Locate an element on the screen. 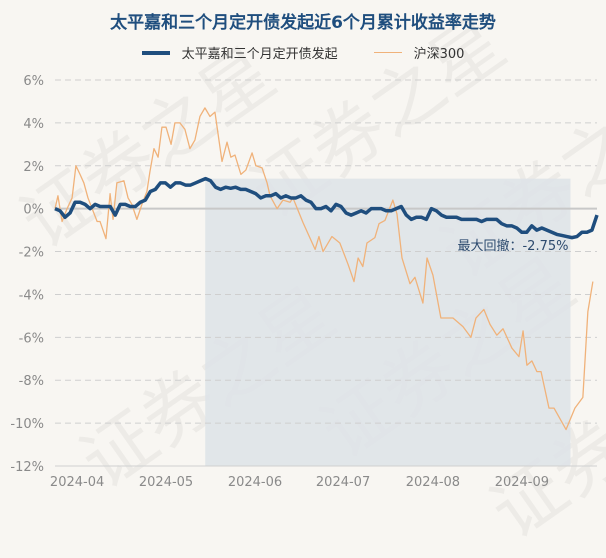 Image resolution: width=606 pixels, height=558 pixels. x-tick-label: 2024-06 is located at coordinates (255, 482).